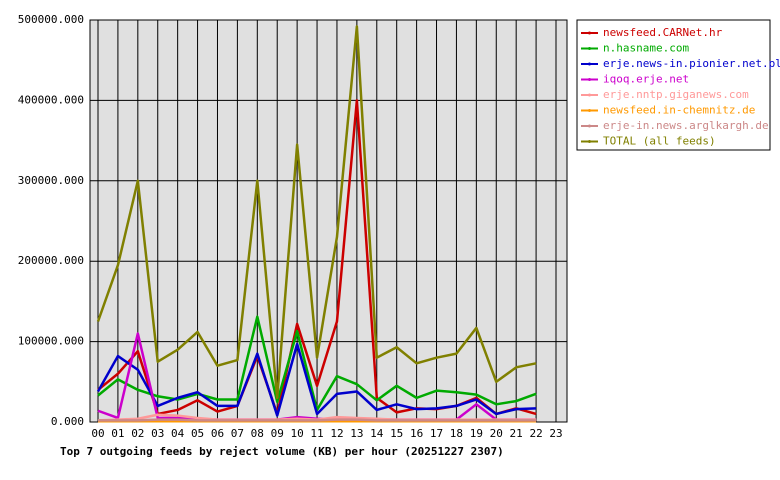 This screenshot has width=780, height=480. I want to click on x-tick-label: 10, so click(297, 433).